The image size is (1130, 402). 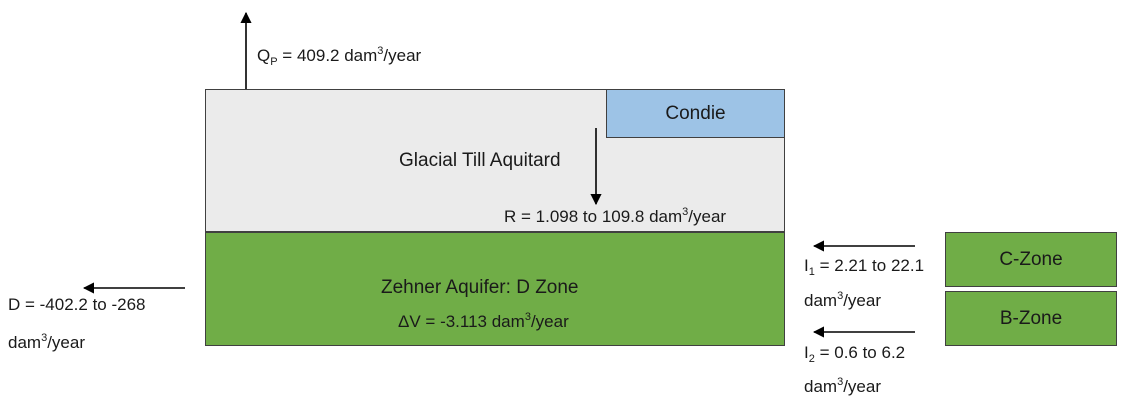 I want to click on inflow2-superscript: 3, so click(x=840, y=382).